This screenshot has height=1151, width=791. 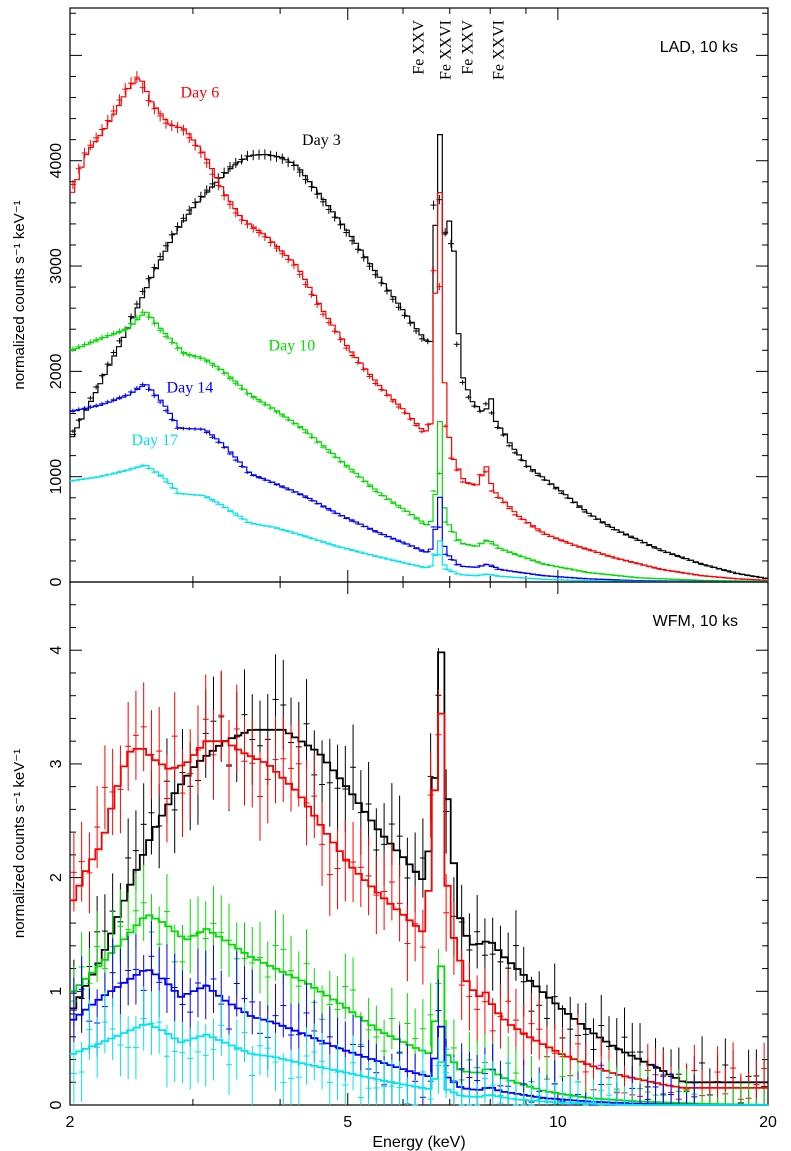 I want to click on y-tick-label: 1, so click(x=56, y=991).